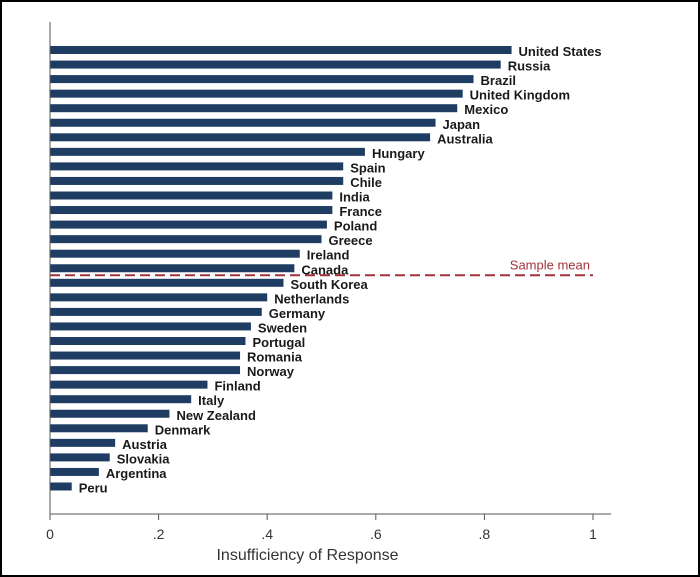 The image size is (700, 577). Describe the element at coordinates (321, 528) in the screenshot. I see `x-ticks-group: 0 .2 .4 .6 .8 1` at that location.